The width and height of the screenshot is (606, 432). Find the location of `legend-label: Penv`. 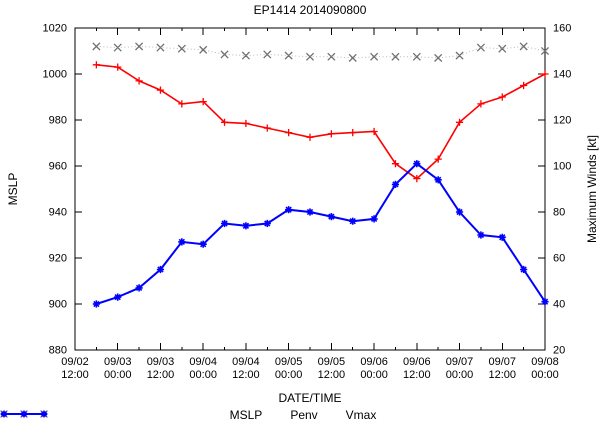

legend-label: Penv is located at coordinates (304, 415).